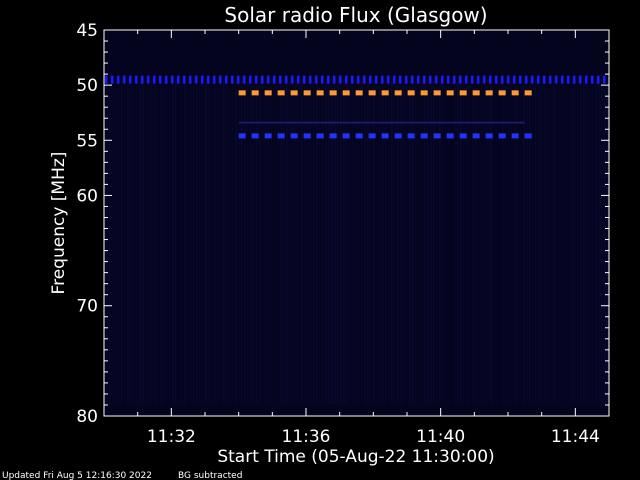 The height and width of the screenshot is (480, 640). I want to click on x-tick-label: 11:32, so click(171, 437).